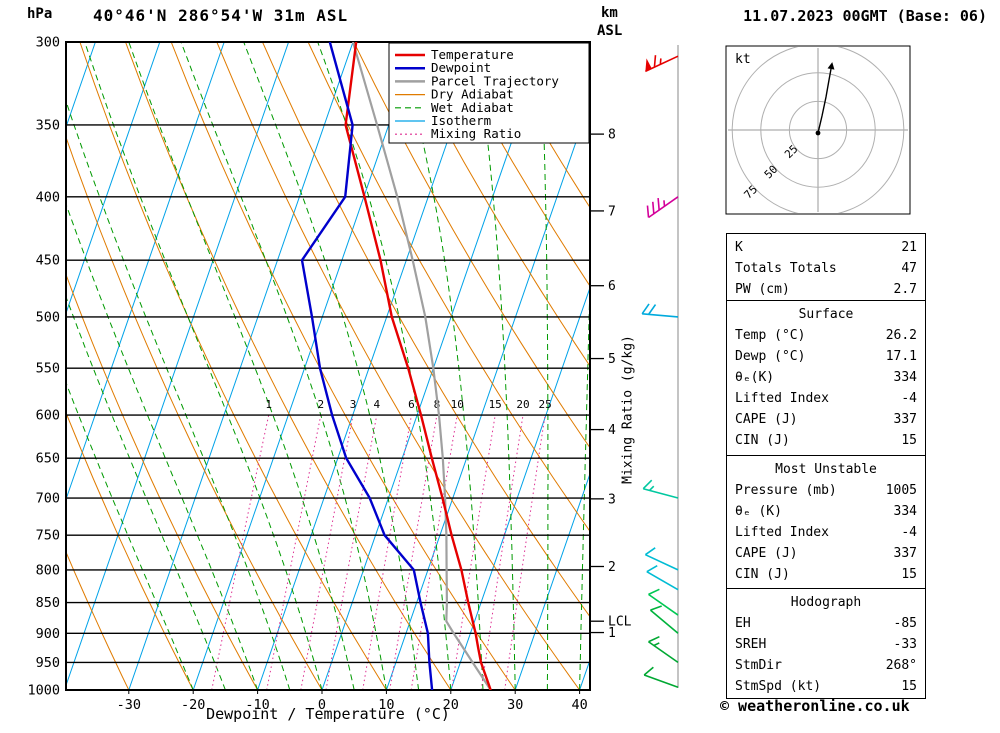 The height and width of the screenshot is (733, 1000). I want to click on km-tick-label: 8, so click(612, 135).